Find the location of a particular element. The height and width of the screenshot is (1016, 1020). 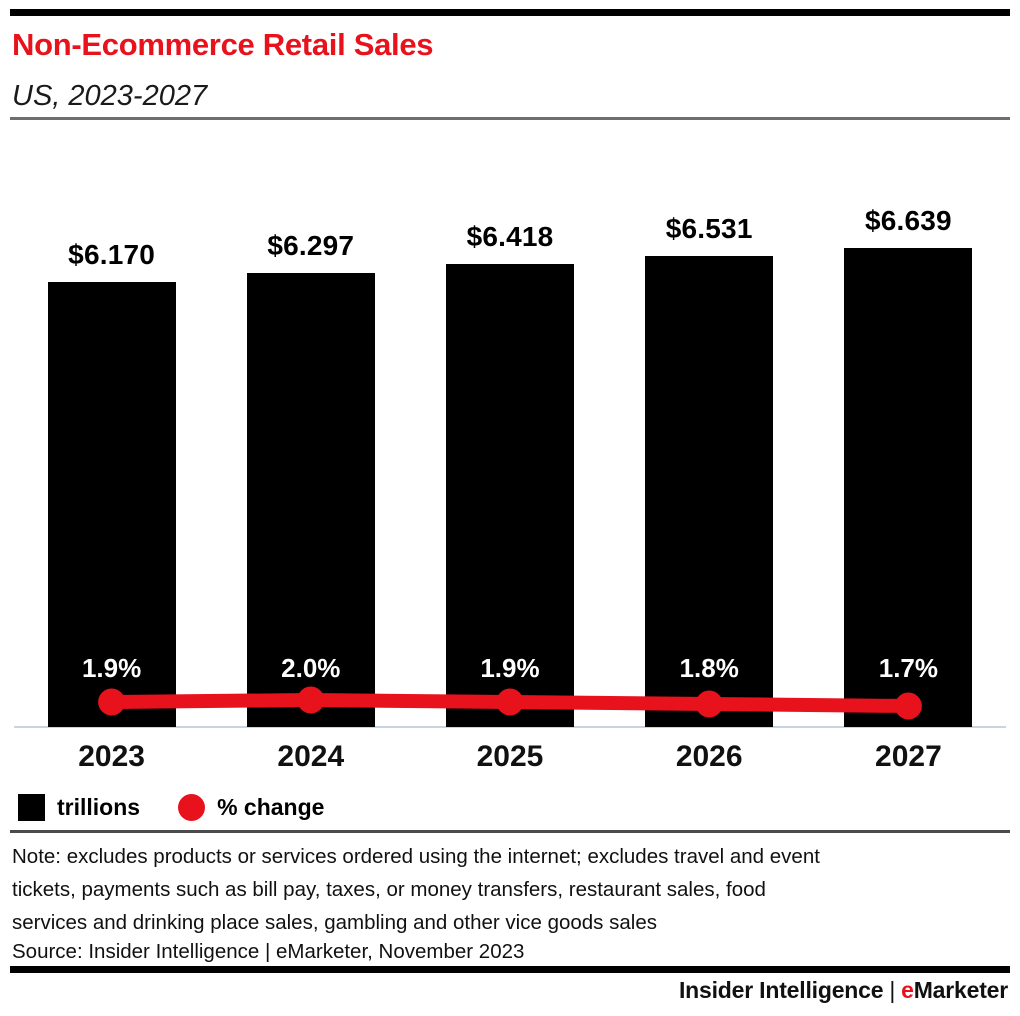

footer-brand-emarketer: eMarketer is located at coordinates (954, 990).